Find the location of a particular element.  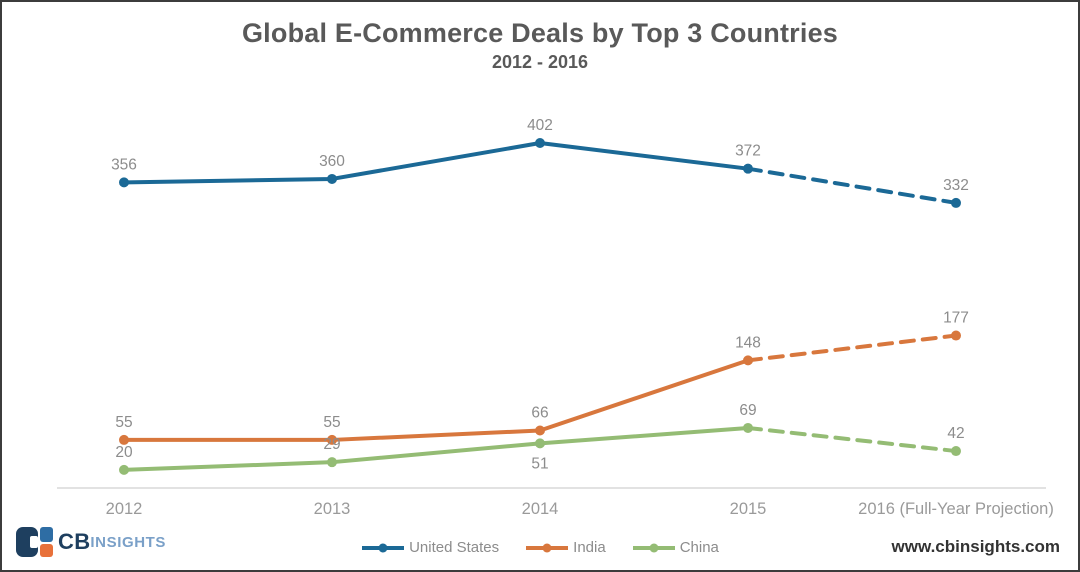

series-line-united-states is located at coordinates (436, 163).